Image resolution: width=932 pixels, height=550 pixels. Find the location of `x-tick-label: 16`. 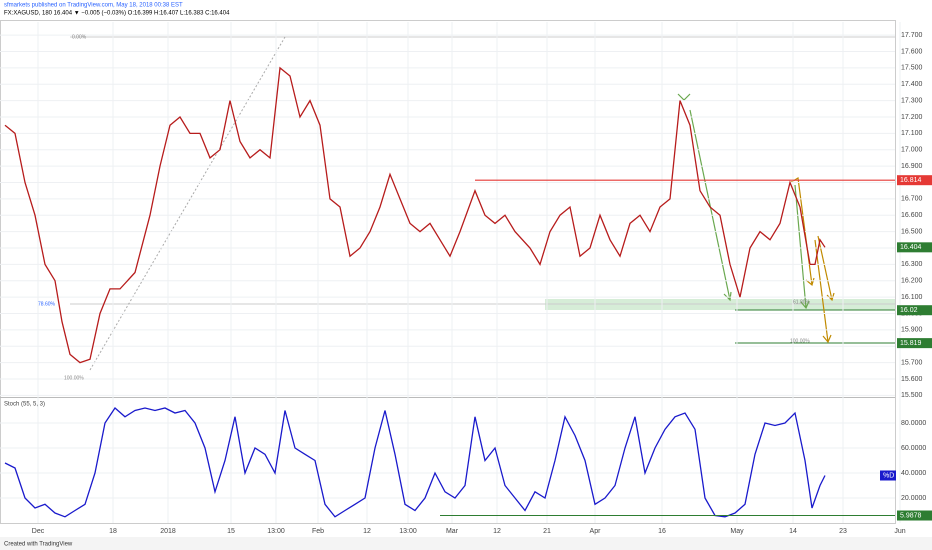

x-tick-label: 16 is located at coordinates (662, 531).